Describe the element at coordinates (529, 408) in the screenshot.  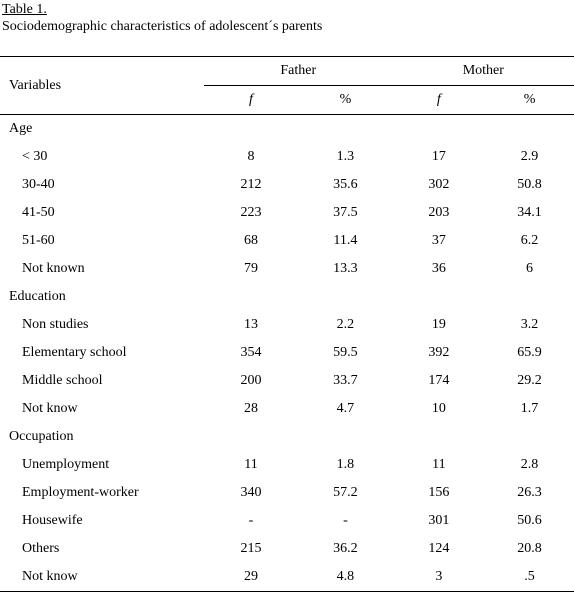
I see `mother-pct-value: 1.7` at that location.